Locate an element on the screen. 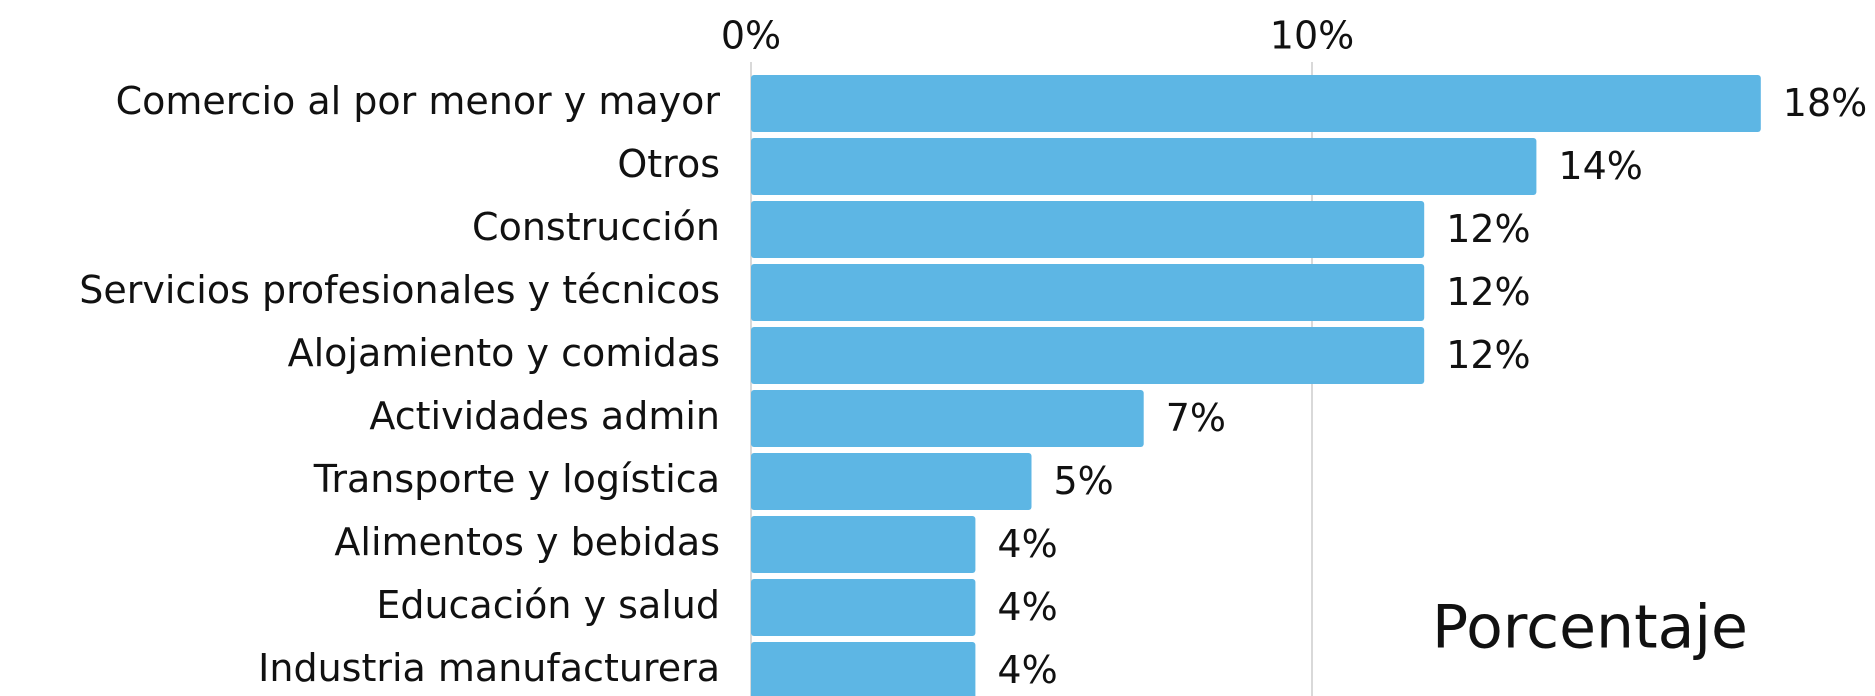 The image size is (1875, 696). value-label: 14% is located at coordinates (1600, 166).